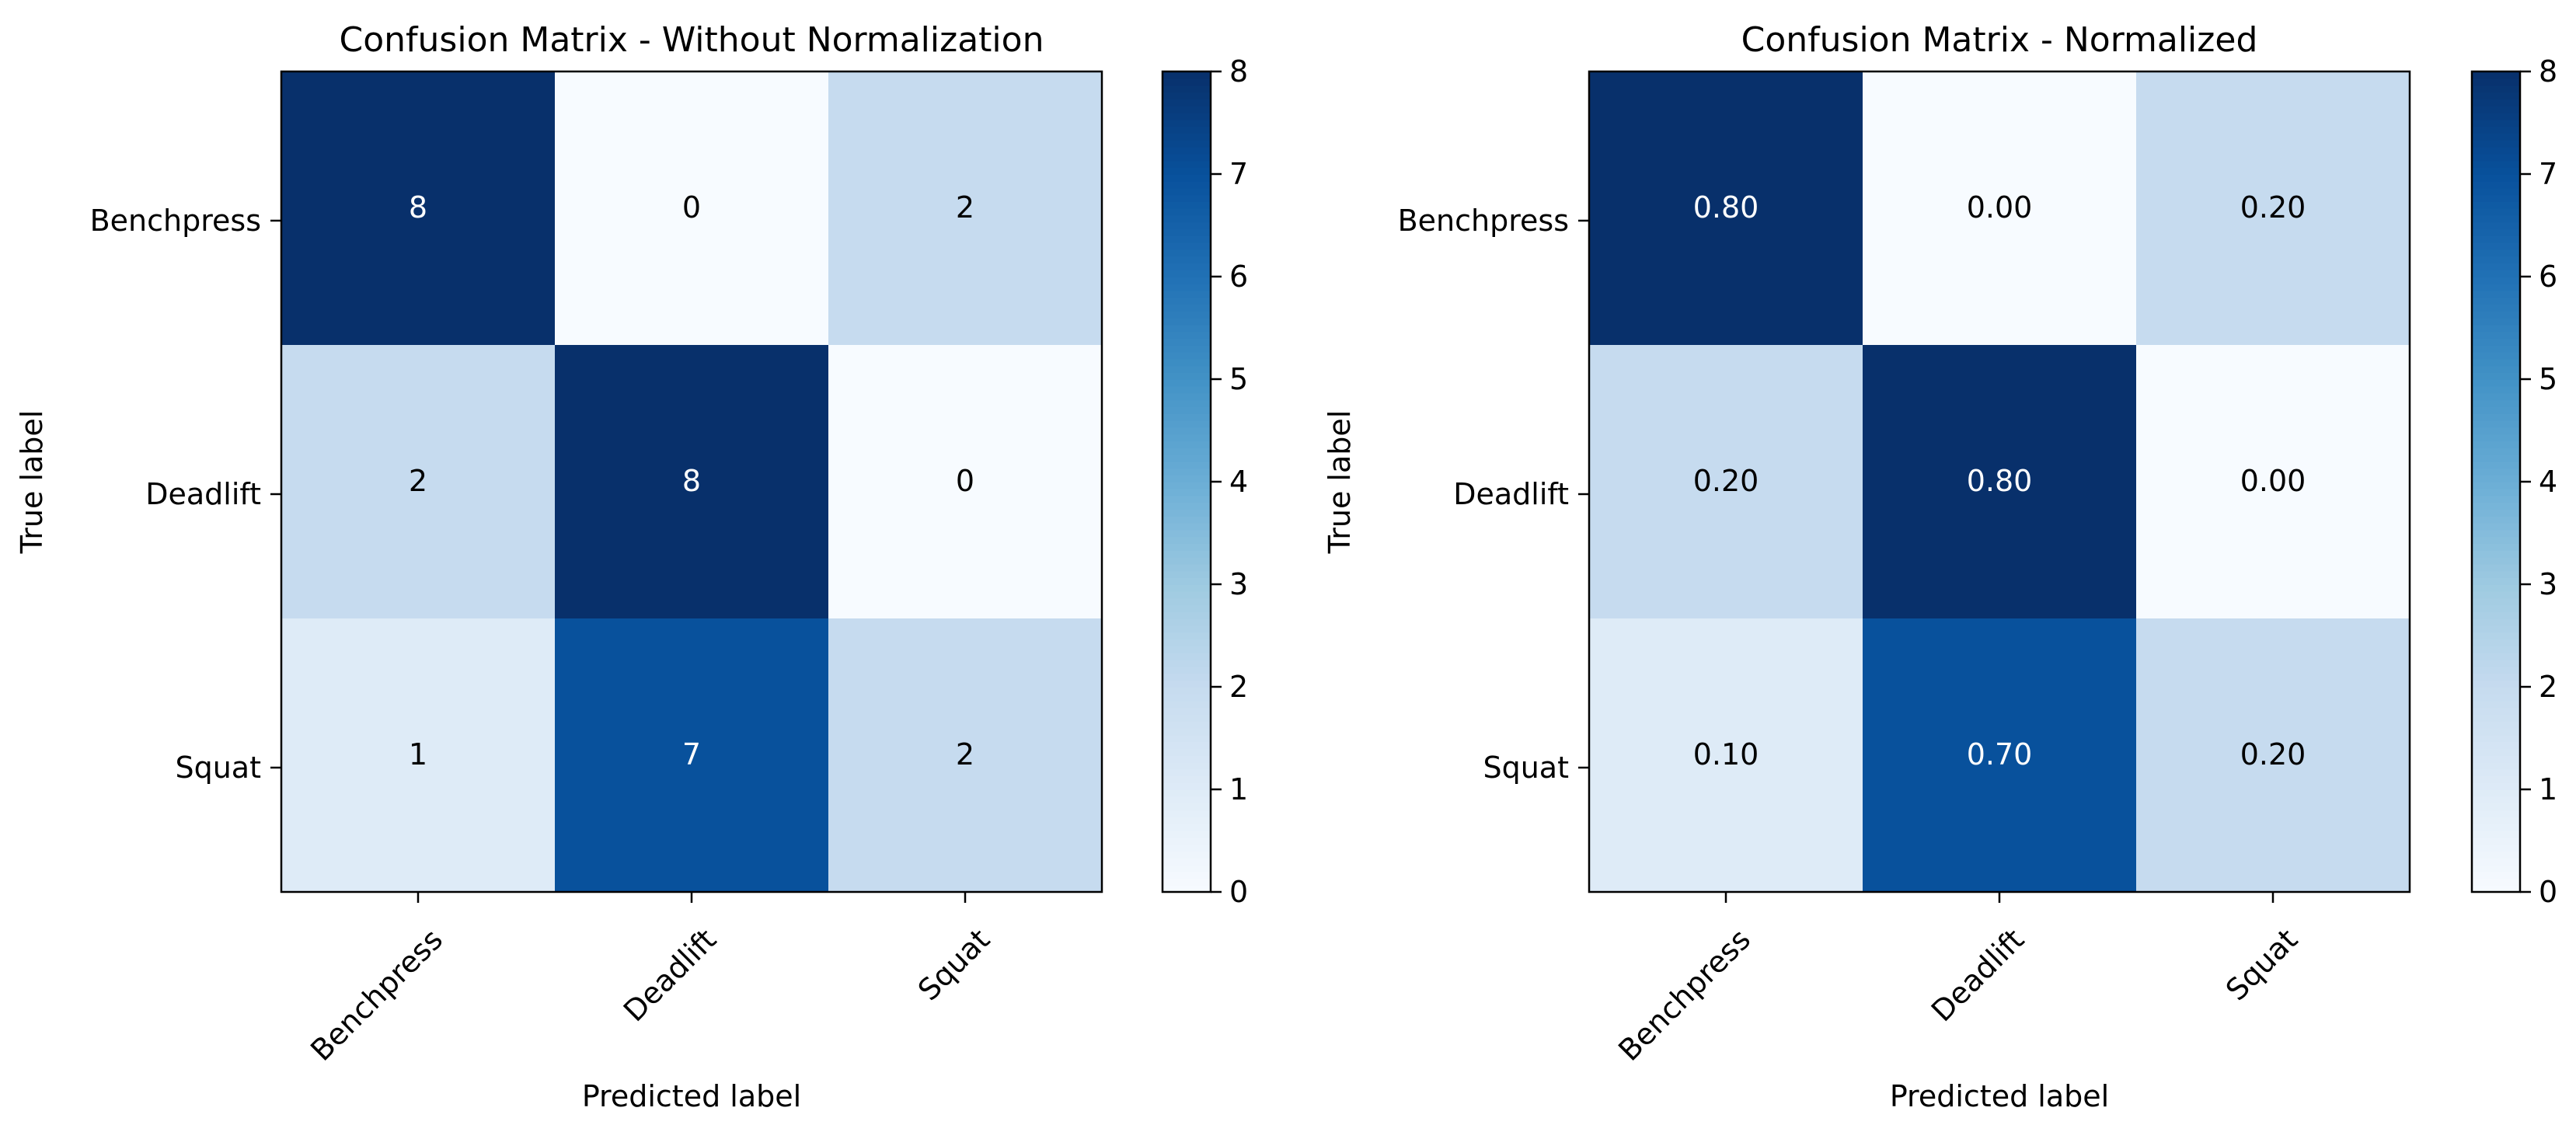  I want to click on y-tick-label: Benchpress, so click(1483, 221).